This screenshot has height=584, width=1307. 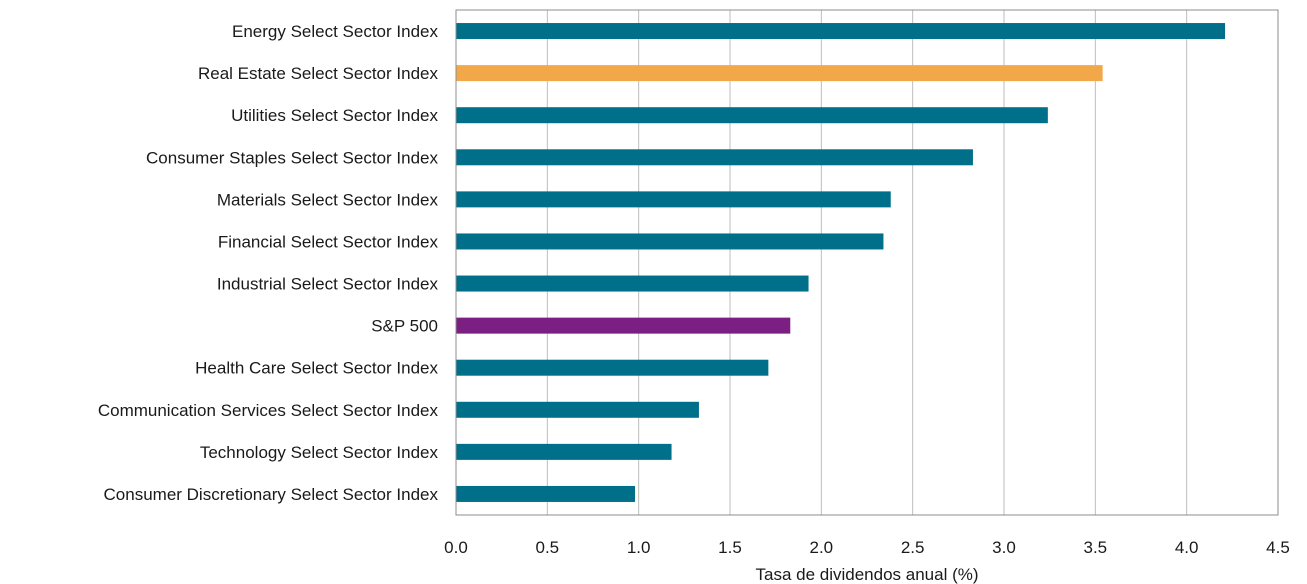 I want to click on x-tick-label: 0.0, so click(x=456, y=547).